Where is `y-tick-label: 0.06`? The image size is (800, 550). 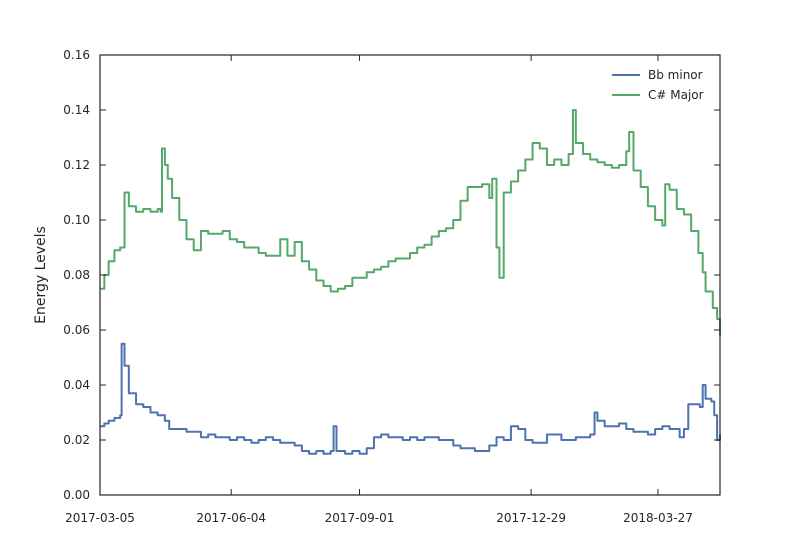 y-tick-label: 0.06 is located at coordinates (76, 330).